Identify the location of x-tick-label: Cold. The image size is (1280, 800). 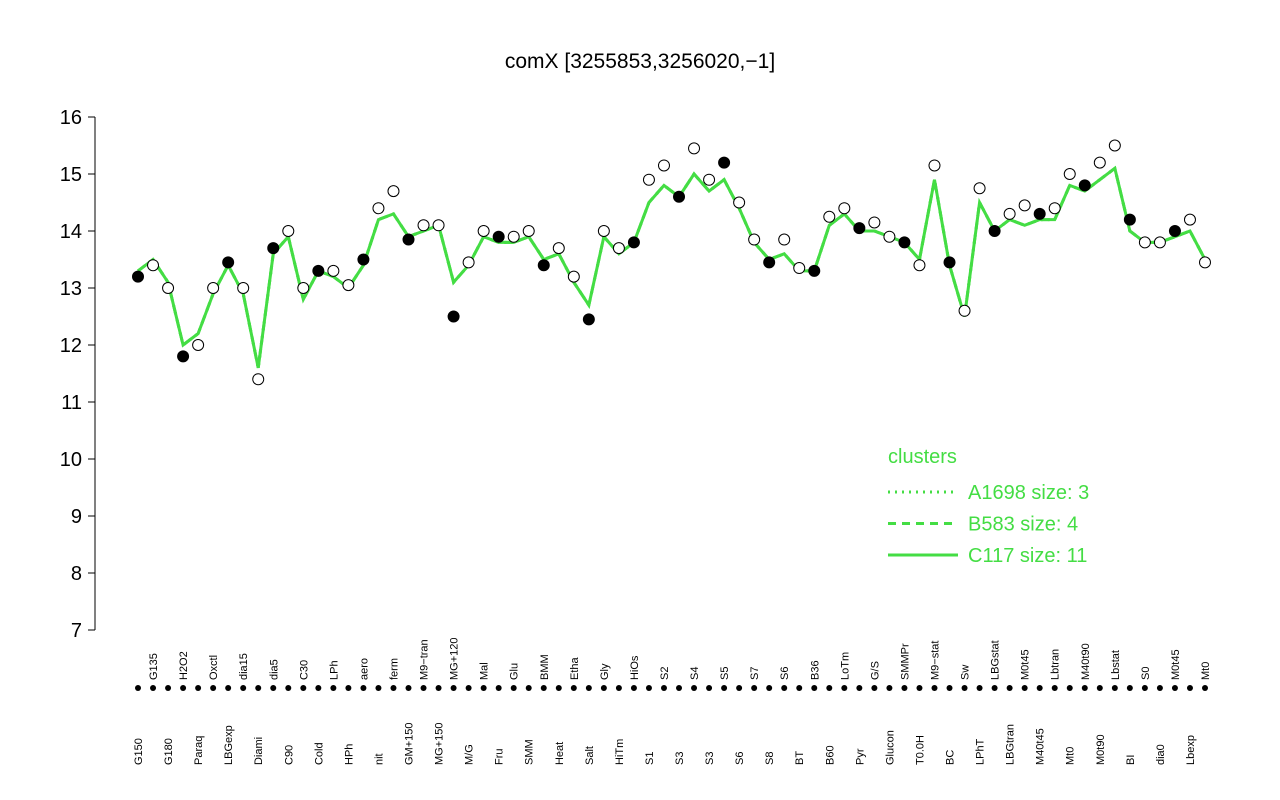
(319, 753).